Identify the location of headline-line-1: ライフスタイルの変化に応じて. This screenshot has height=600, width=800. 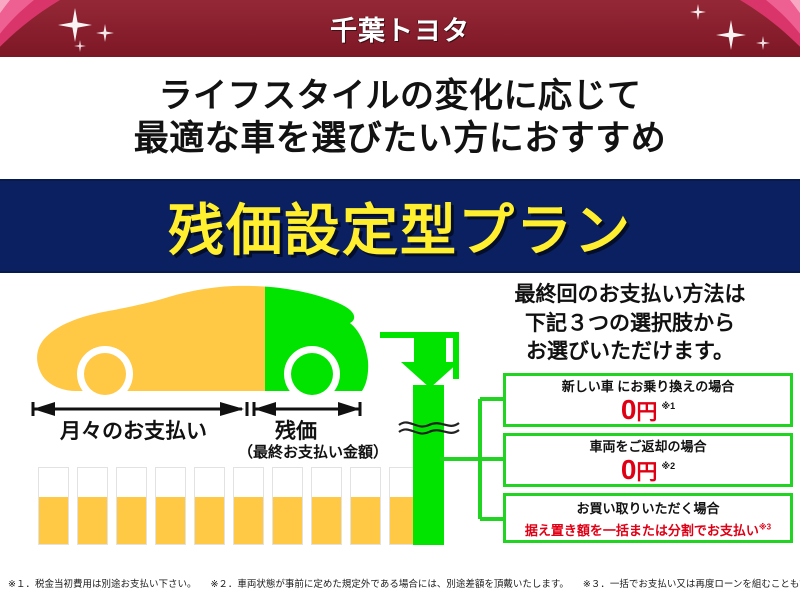
(400, 96).